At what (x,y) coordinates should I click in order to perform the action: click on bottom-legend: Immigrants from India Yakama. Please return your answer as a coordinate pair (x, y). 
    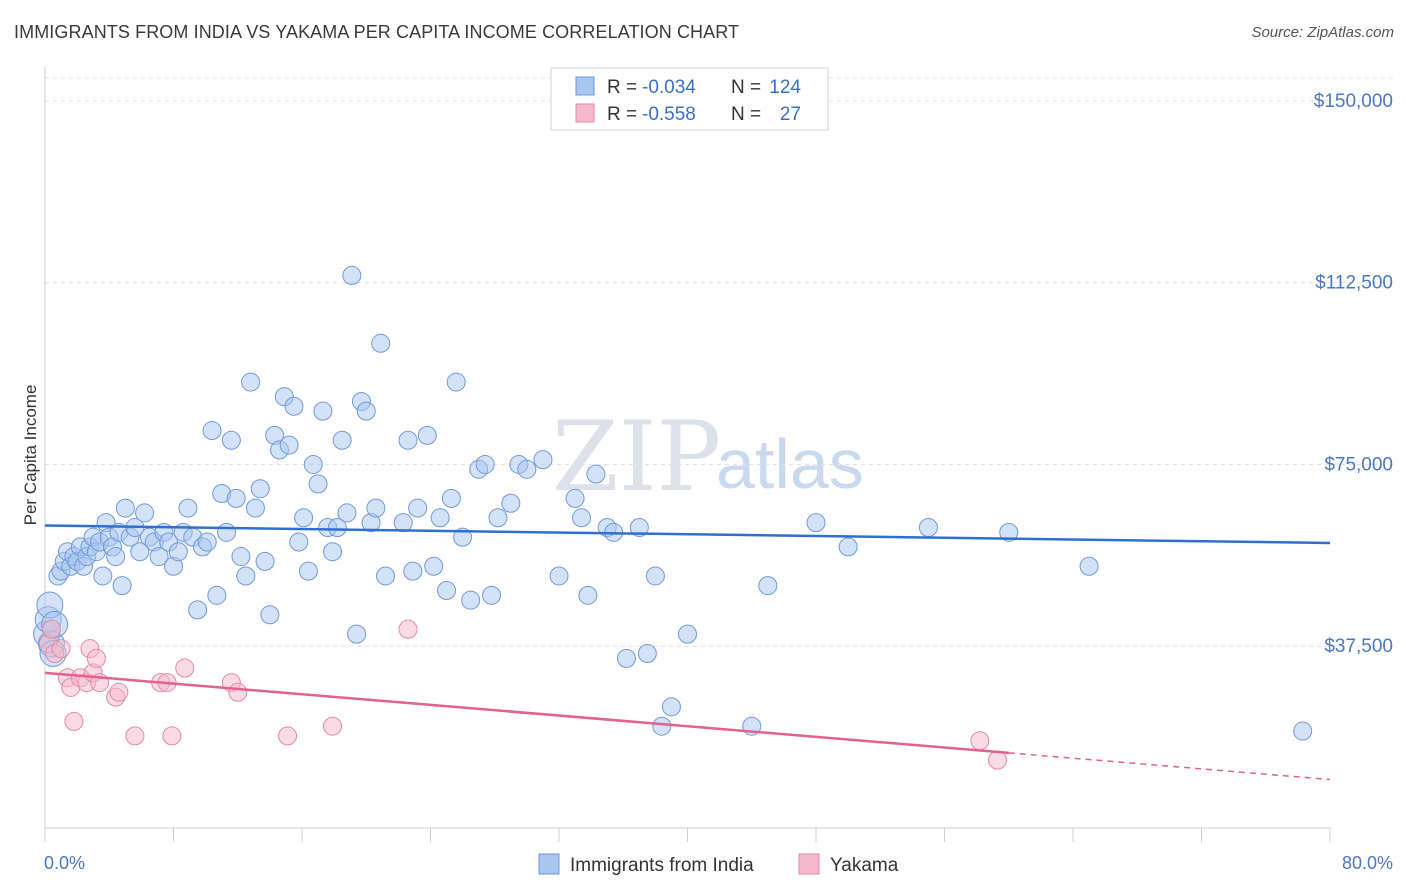
    Looking at the image, I should click on (718, 864).